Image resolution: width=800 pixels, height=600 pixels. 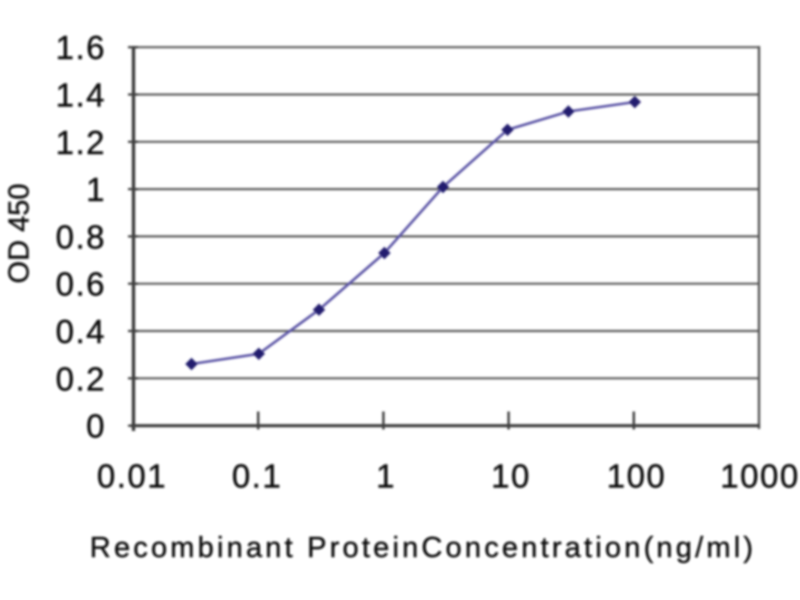 What do you see at coordinates (20, 234) in the screenshot?
I see `svg-text: OD 450` at bounding box center [20, 234].